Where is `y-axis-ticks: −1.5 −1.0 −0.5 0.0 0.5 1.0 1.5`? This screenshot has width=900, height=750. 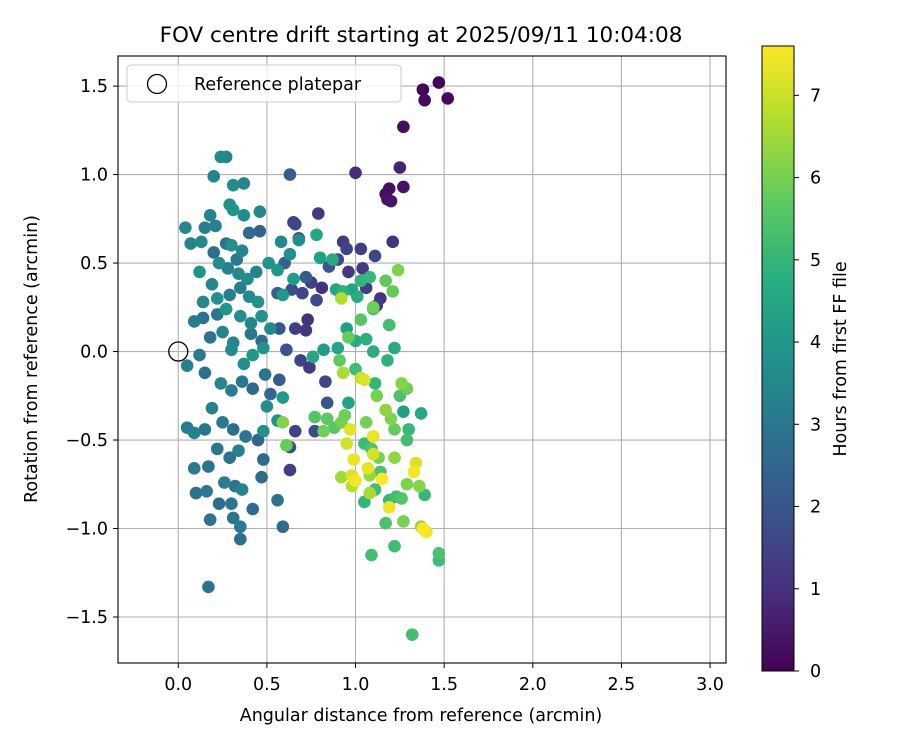
y-axis-ticks: −1.5 −1.0 −0.5 0.0 0.5 1.0 1.5 is located at coordinates (92, 352).